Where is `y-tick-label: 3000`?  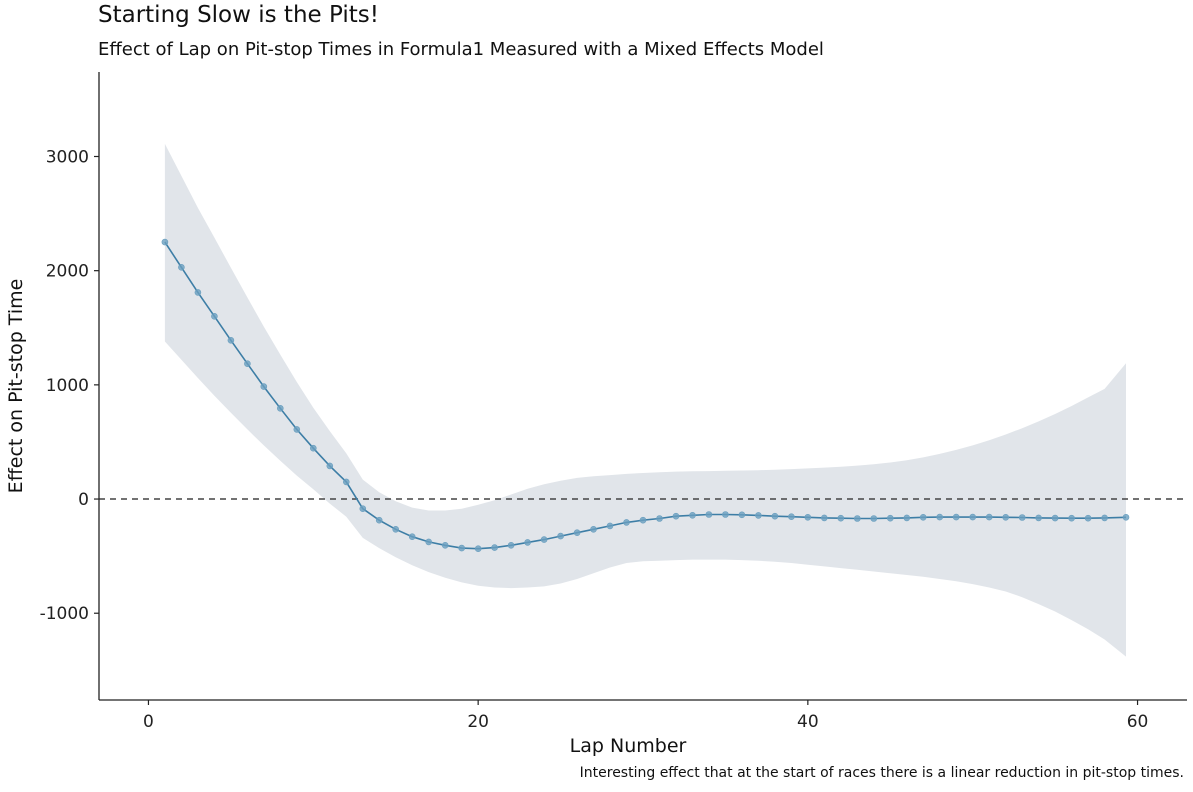 y-tick-label: 3000 is located at coordinates (67, 157).